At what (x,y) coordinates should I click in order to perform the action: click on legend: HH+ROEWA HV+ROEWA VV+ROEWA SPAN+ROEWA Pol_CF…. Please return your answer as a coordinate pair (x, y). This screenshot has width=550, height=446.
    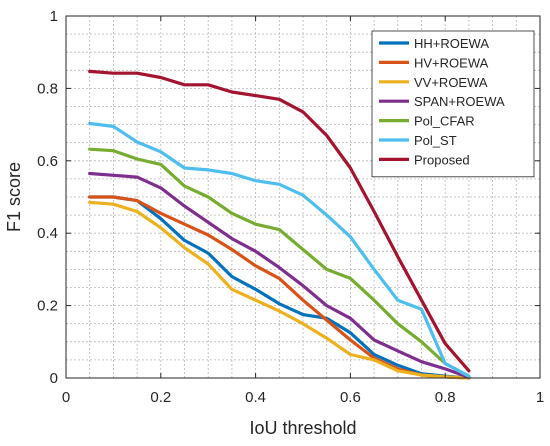
    Looking at the image, I should click on (453, 104).